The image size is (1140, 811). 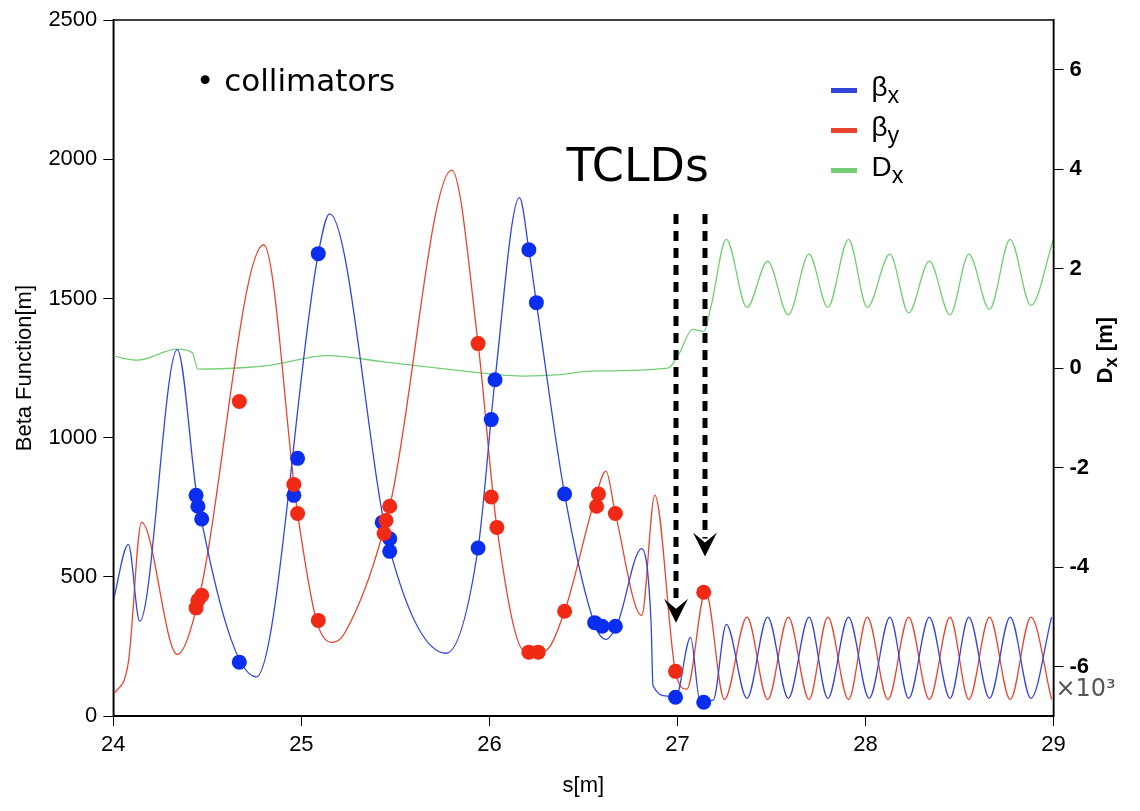 I want to click on y-tick-label: 500, so click(x=79, y=576).